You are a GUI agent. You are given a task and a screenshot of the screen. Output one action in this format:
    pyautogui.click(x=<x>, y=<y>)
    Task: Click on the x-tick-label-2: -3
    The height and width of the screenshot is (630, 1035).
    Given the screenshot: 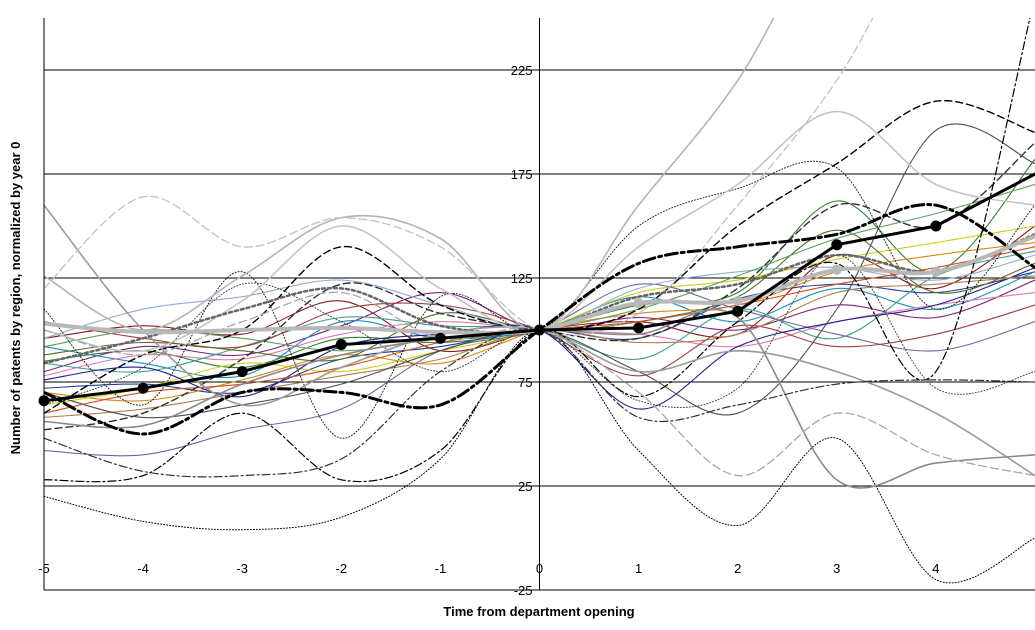 What is the action you would take?
    pyautogui.click(x=242, y=568)
    